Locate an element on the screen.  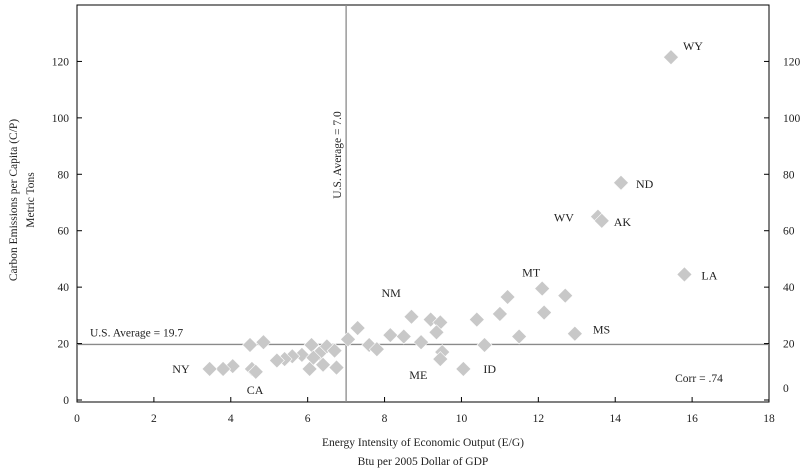
x-tick-label: 8 is located at coordinates (385, 419).